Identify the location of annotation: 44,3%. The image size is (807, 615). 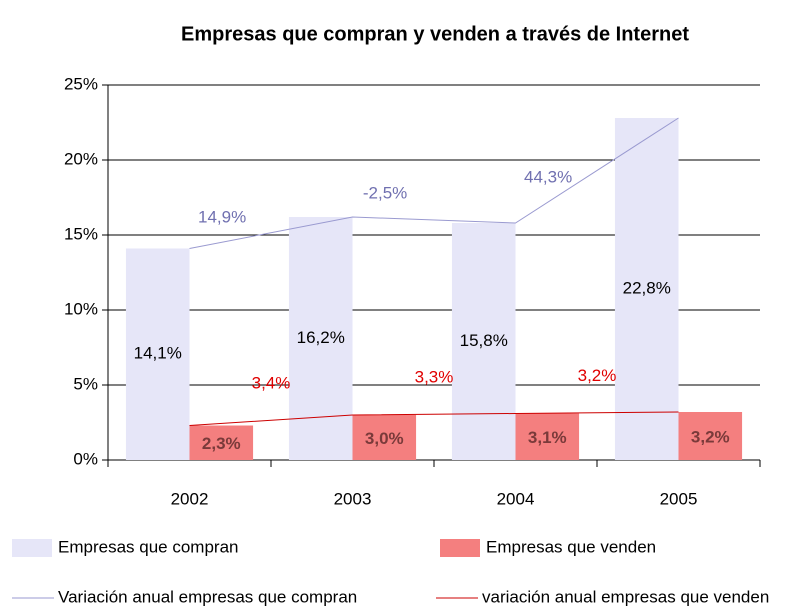
(548, 176).